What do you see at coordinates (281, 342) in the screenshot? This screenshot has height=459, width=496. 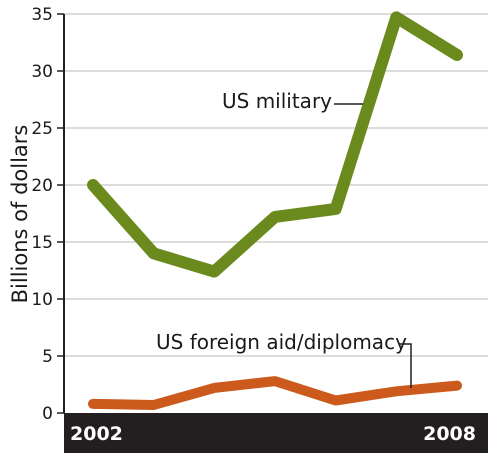 I see `series-label-us-foreign-aid: US foreign aid/diplomacy` at bounding box center [281, 342].